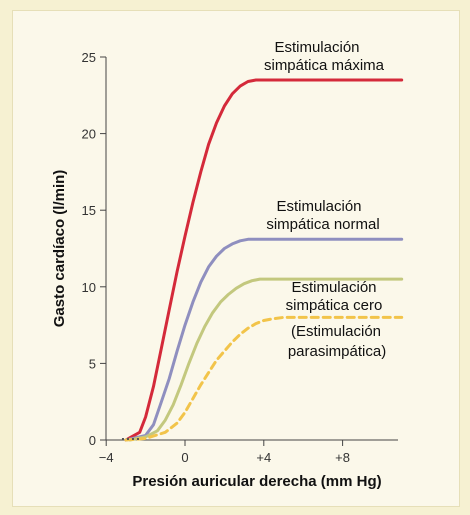 The height and width of the screenshot is (515, 470). Describe the element at coordinates (89, 210) in the screenshot. I see `y-tick-label: 15` at that location.